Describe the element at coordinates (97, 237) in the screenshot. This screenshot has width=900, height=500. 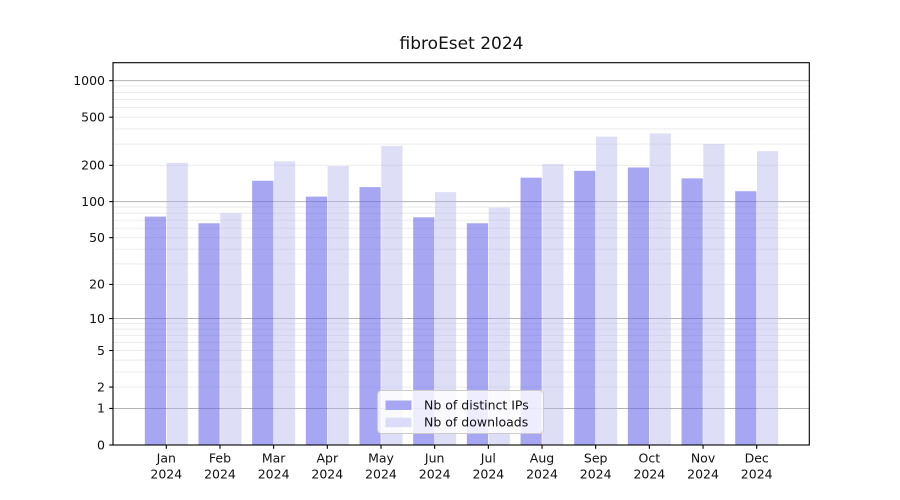
I see `y-tick-label: 50` at that location.